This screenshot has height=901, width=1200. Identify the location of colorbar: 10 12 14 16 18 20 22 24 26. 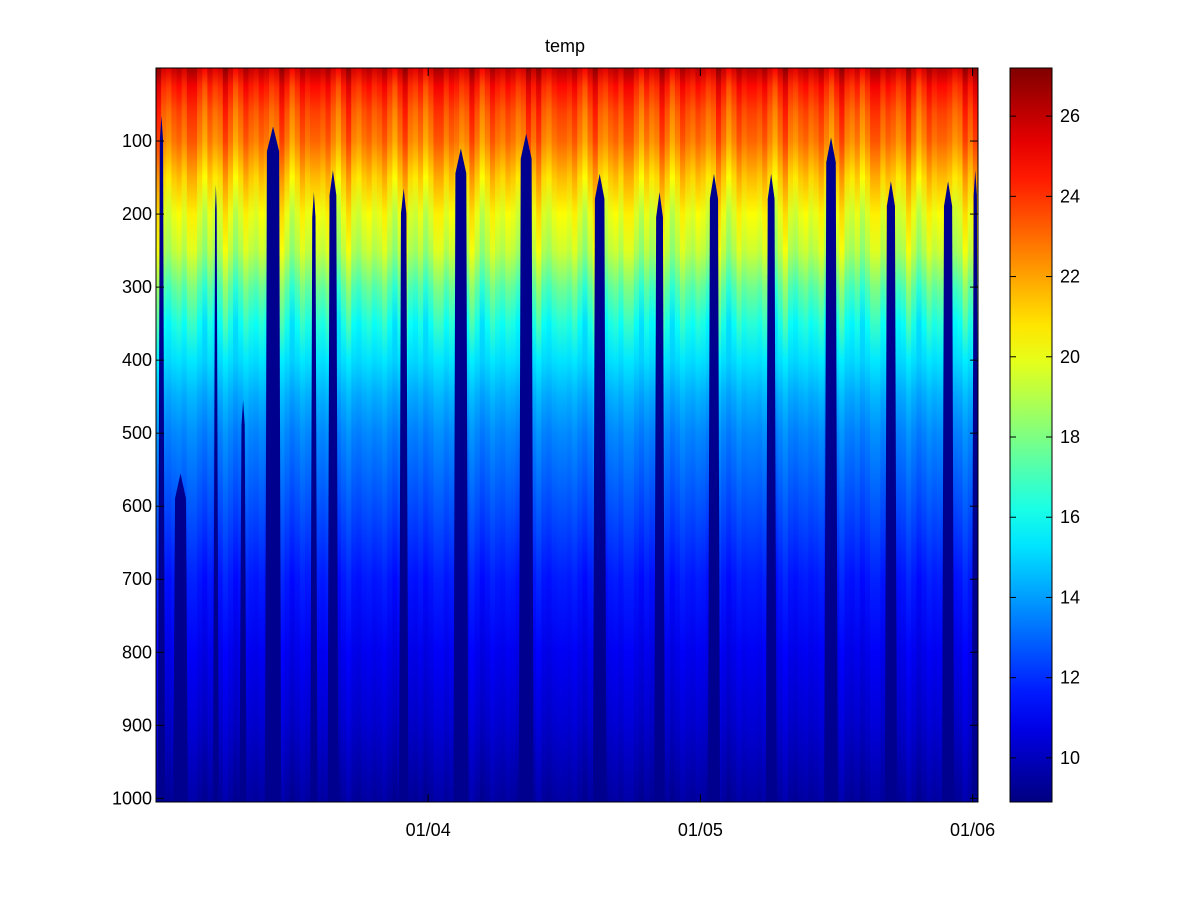
(1044, 435).